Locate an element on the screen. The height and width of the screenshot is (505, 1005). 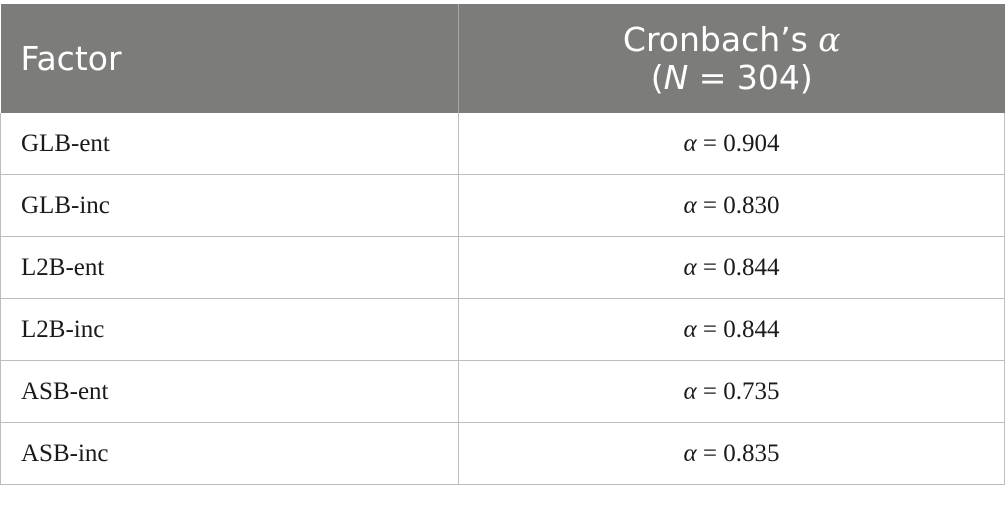
table-row: L2B-ent α = 0.844 is located at coordinates (502, 267).